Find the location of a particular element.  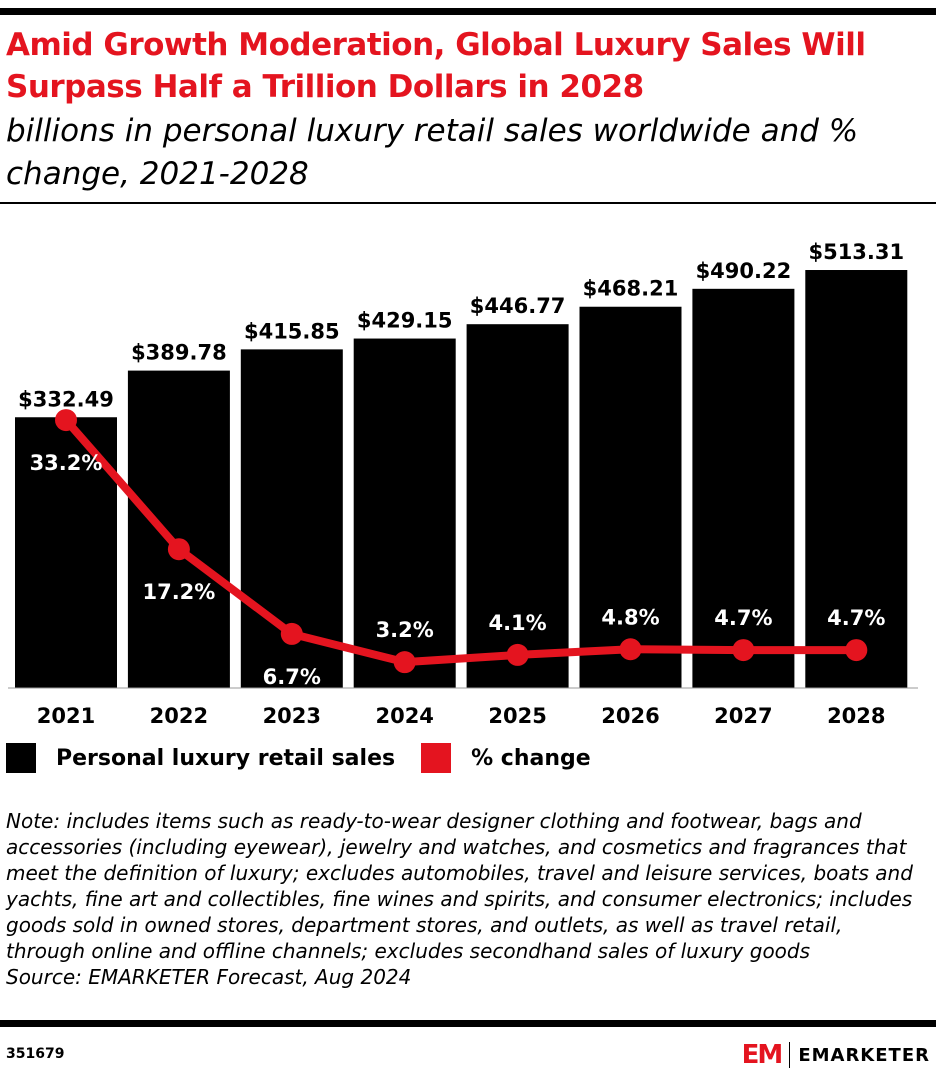

emarketer-logo: EM EMARKETER is located at coordinates (836, 1055).